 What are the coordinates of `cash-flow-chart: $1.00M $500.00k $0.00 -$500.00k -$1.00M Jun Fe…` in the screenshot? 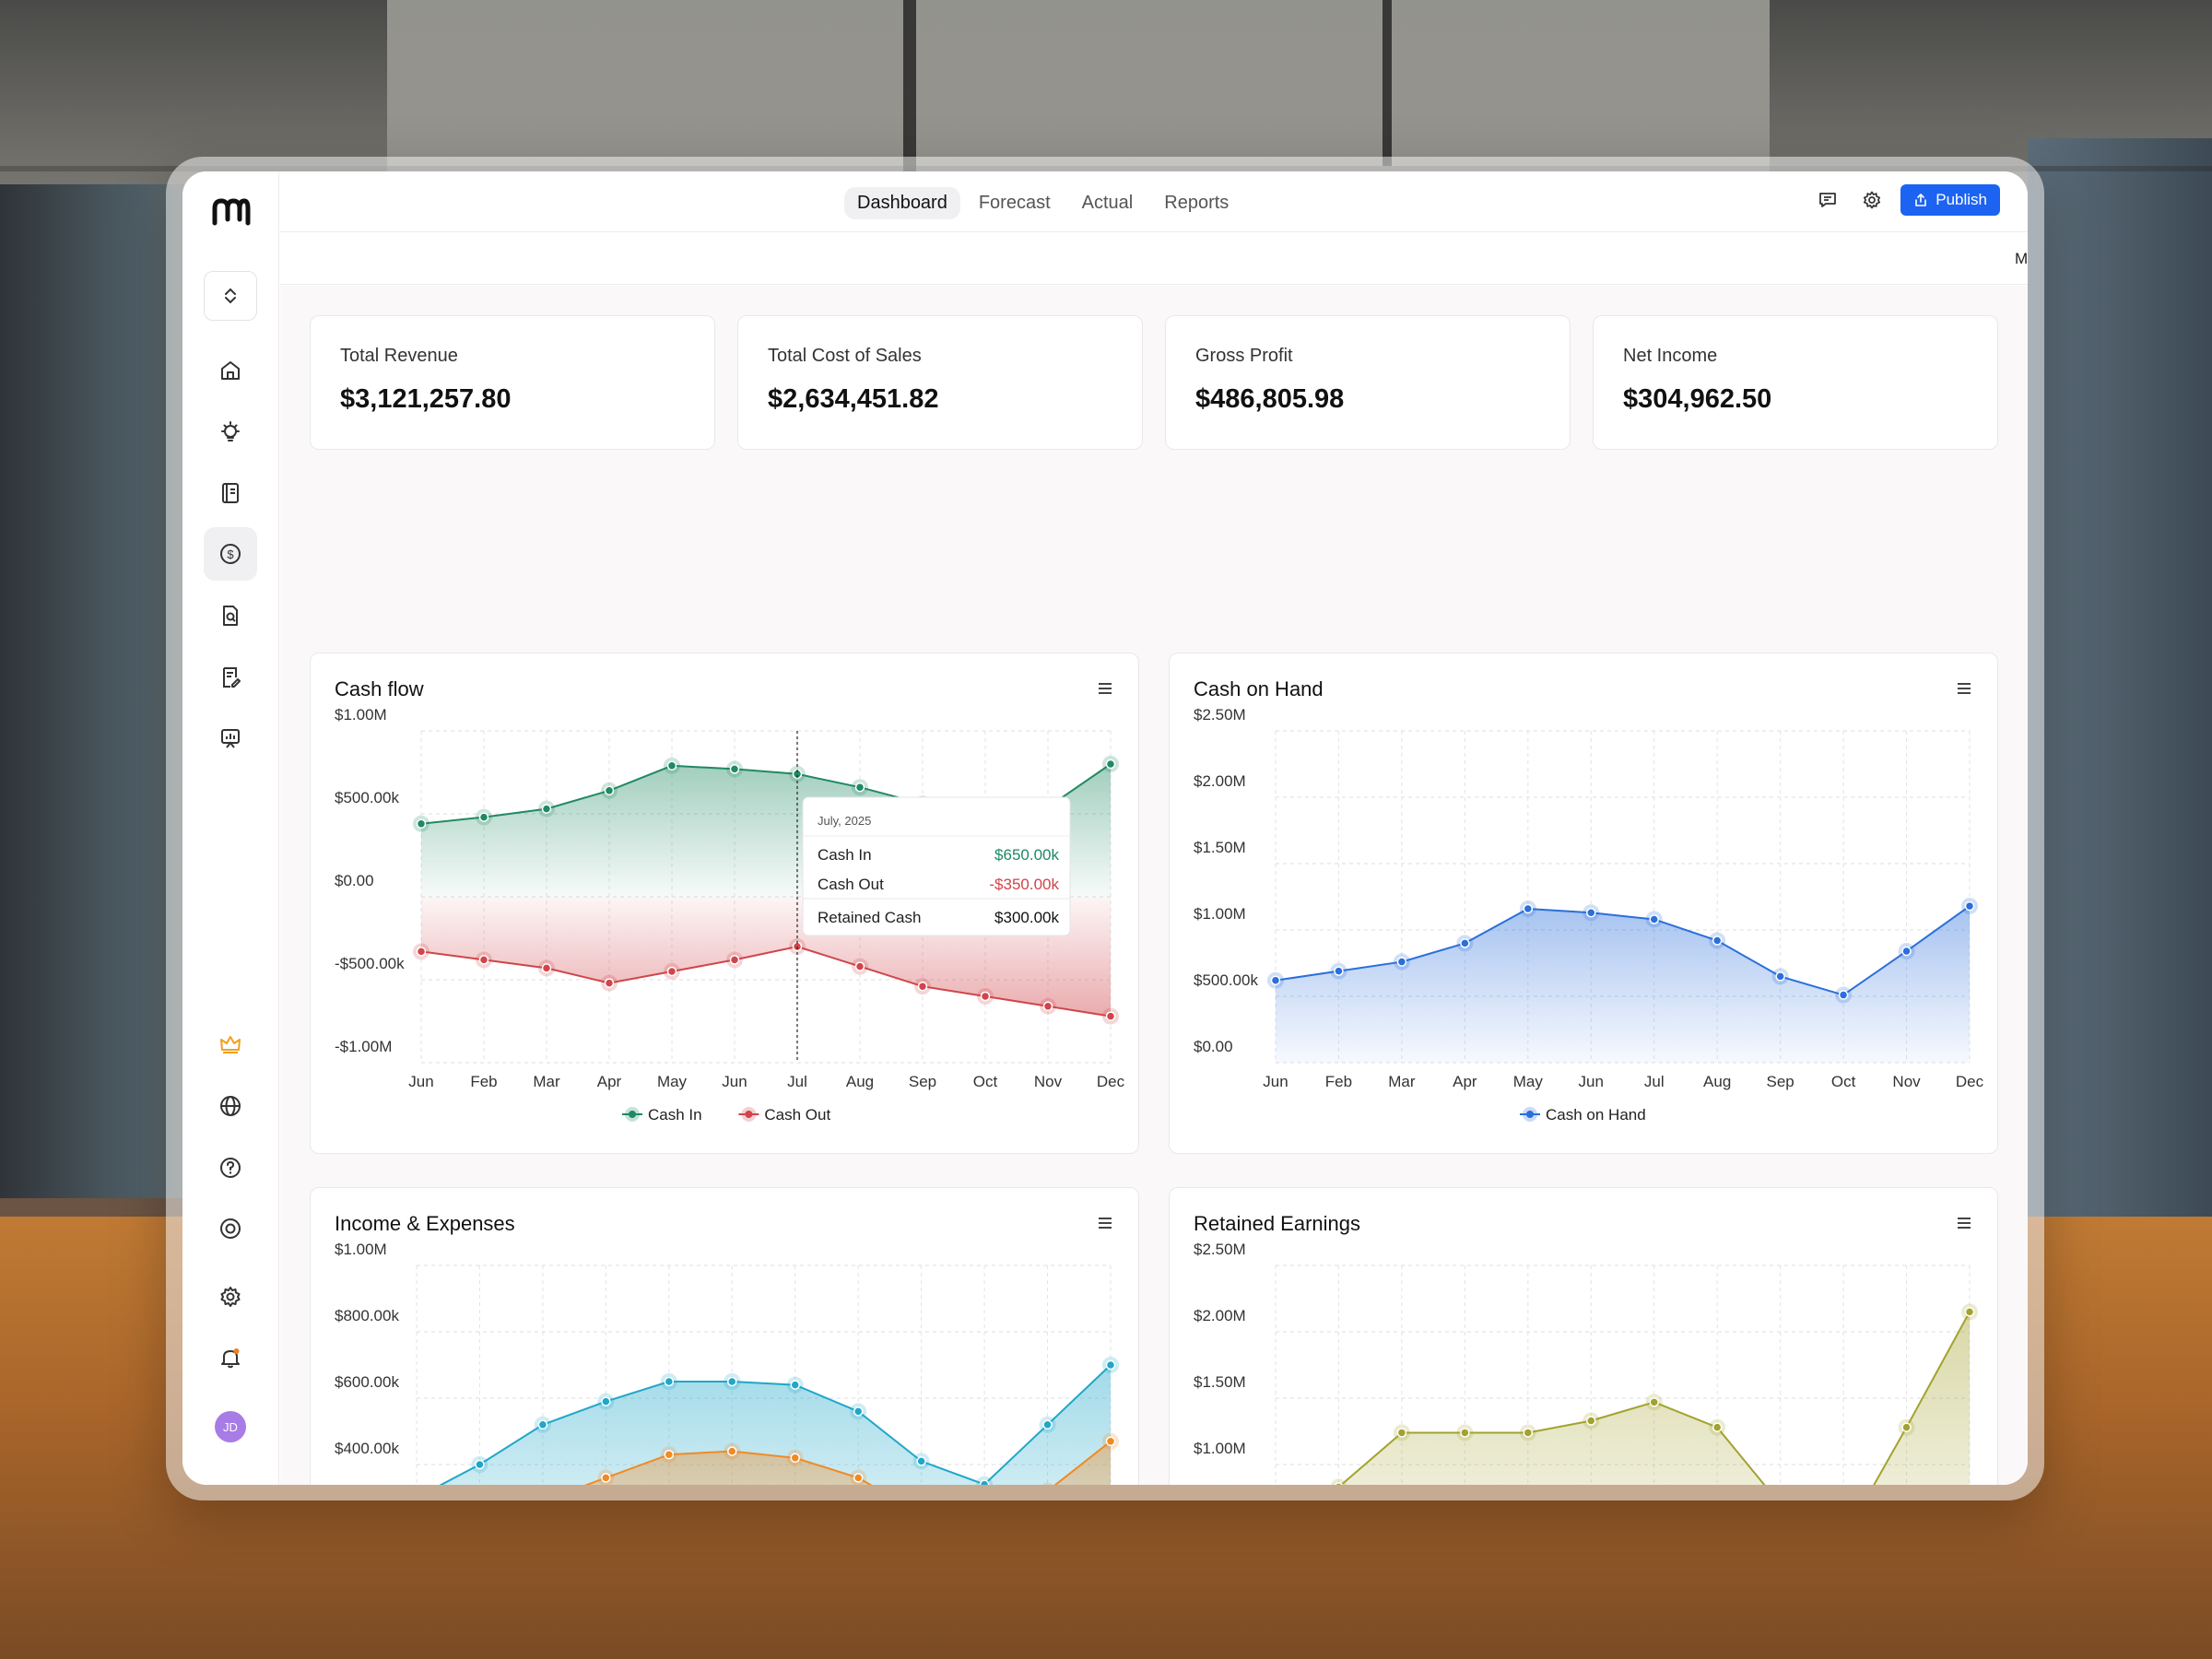 It's located at (730, 915).